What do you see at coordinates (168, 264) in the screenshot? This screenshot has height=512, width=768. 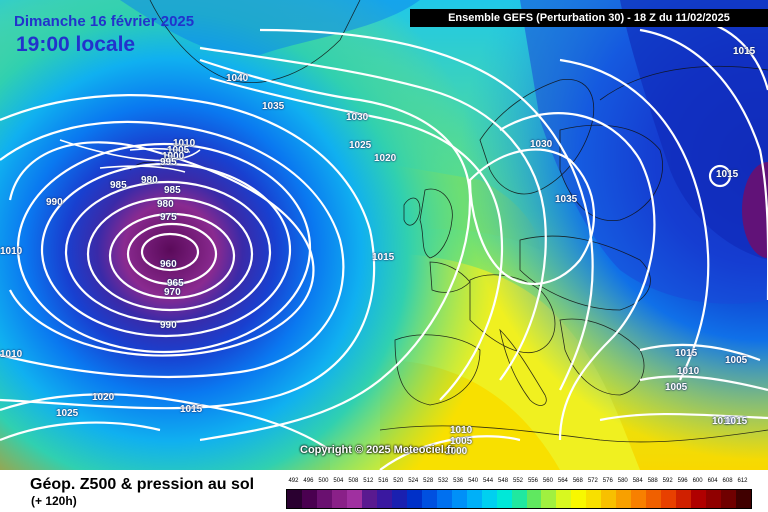 I see `isobar-label: 960` at bounding box center [168, 264].